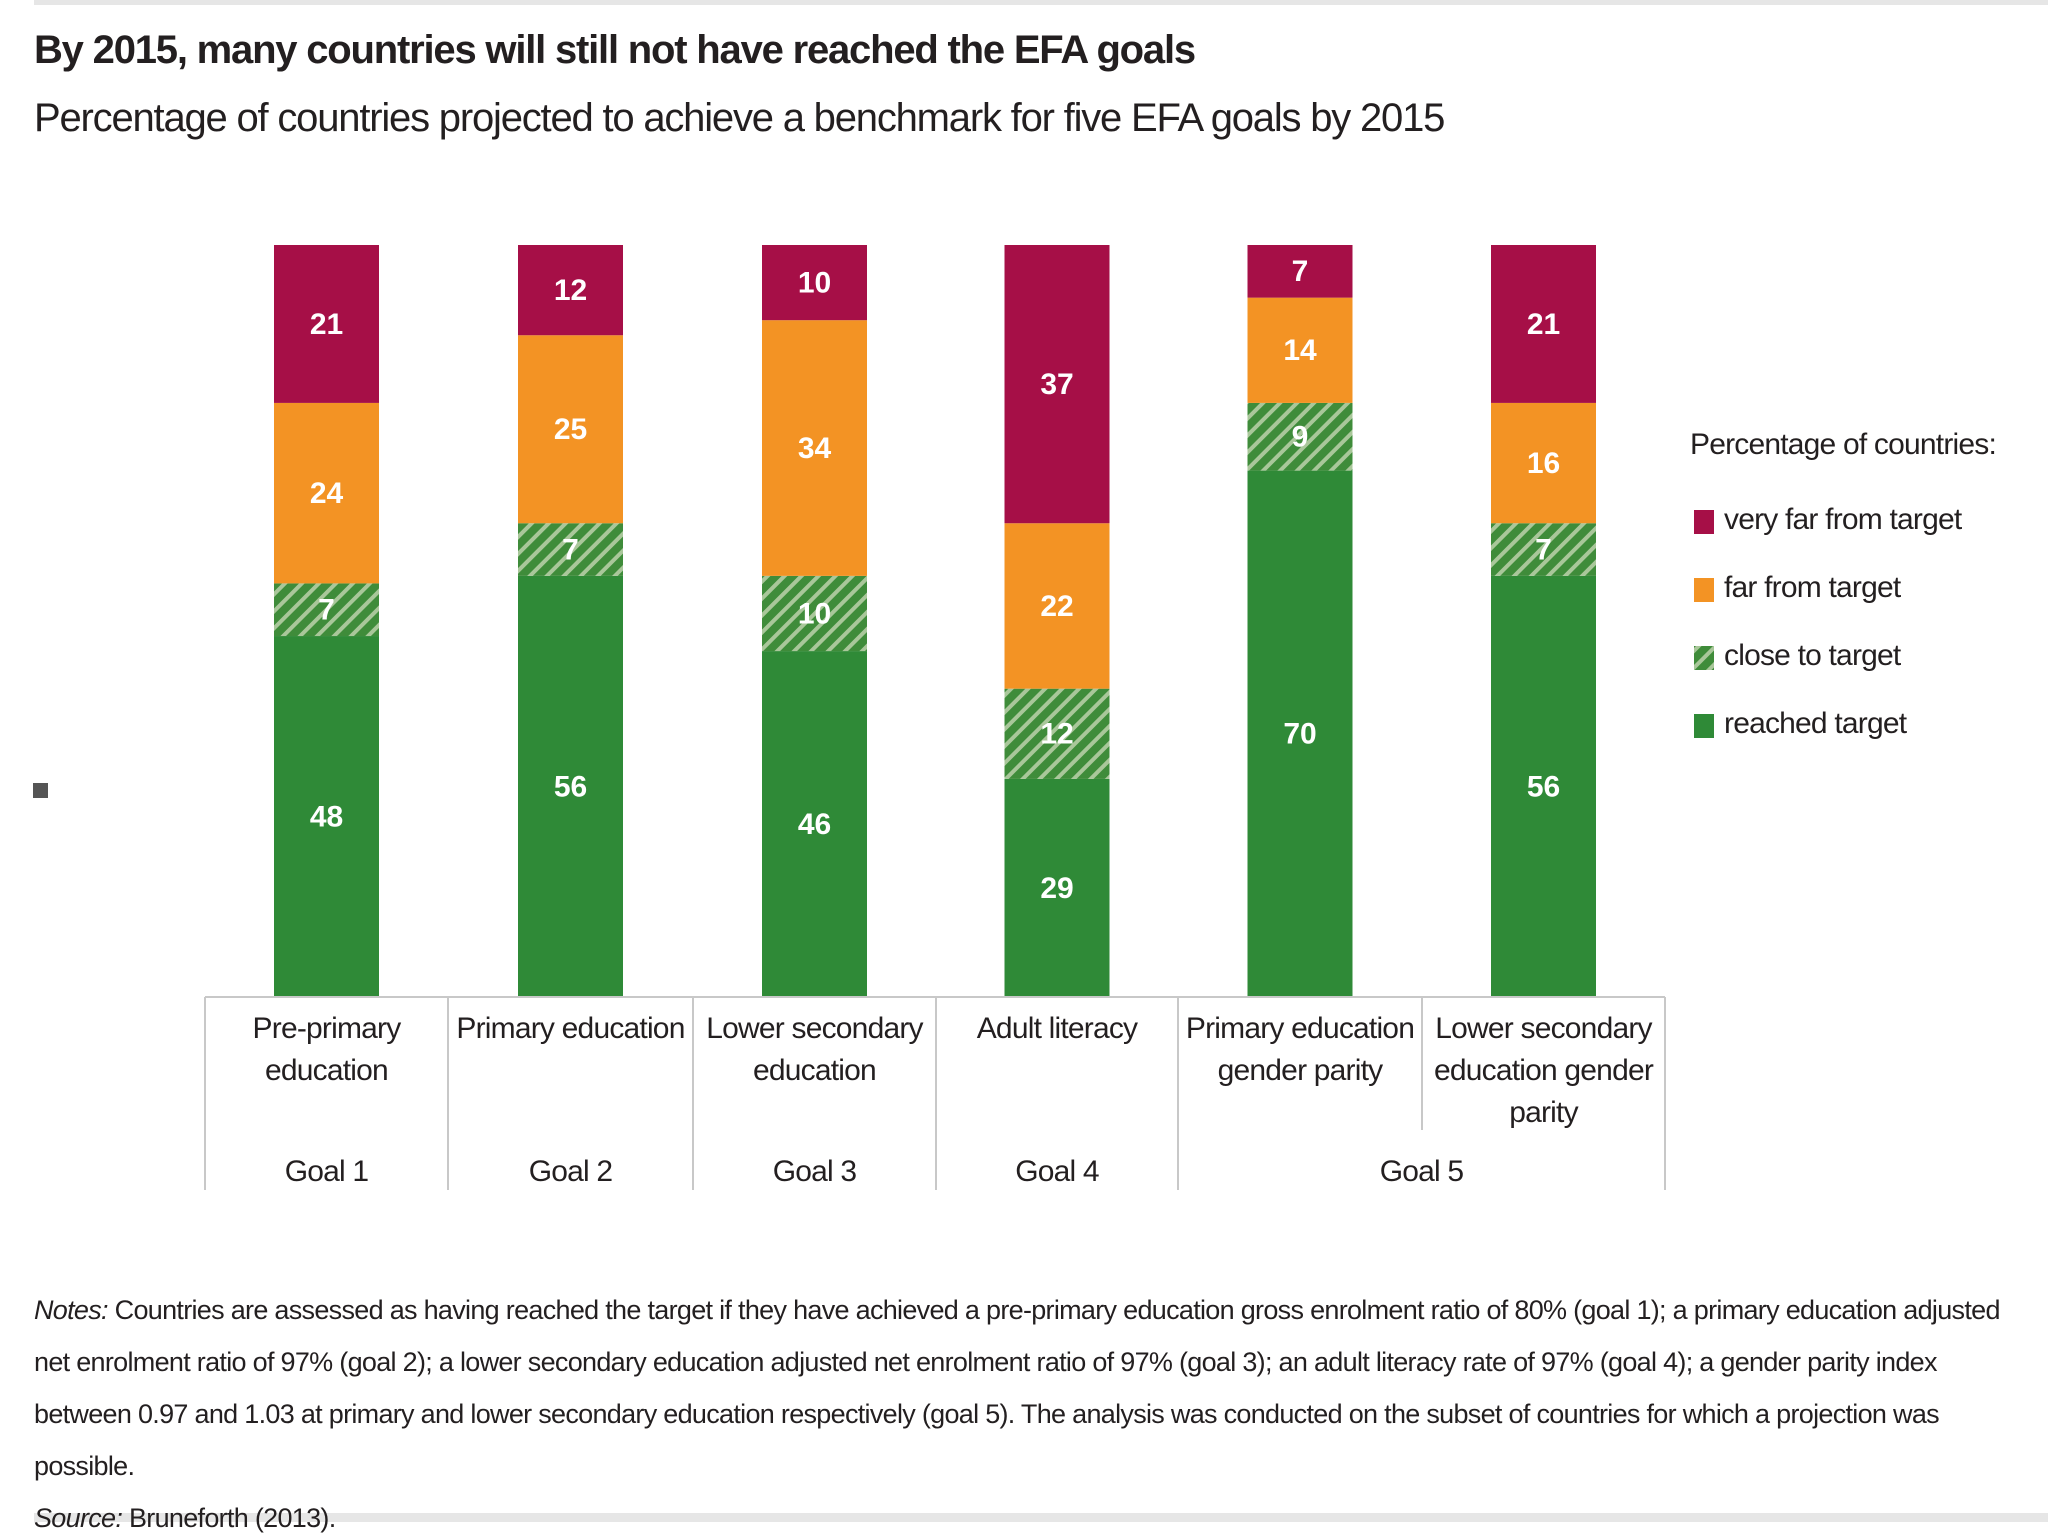  Describe the element at coordinates (1041, 1517) in the screenshot. I see `bottom-rule` at that location.